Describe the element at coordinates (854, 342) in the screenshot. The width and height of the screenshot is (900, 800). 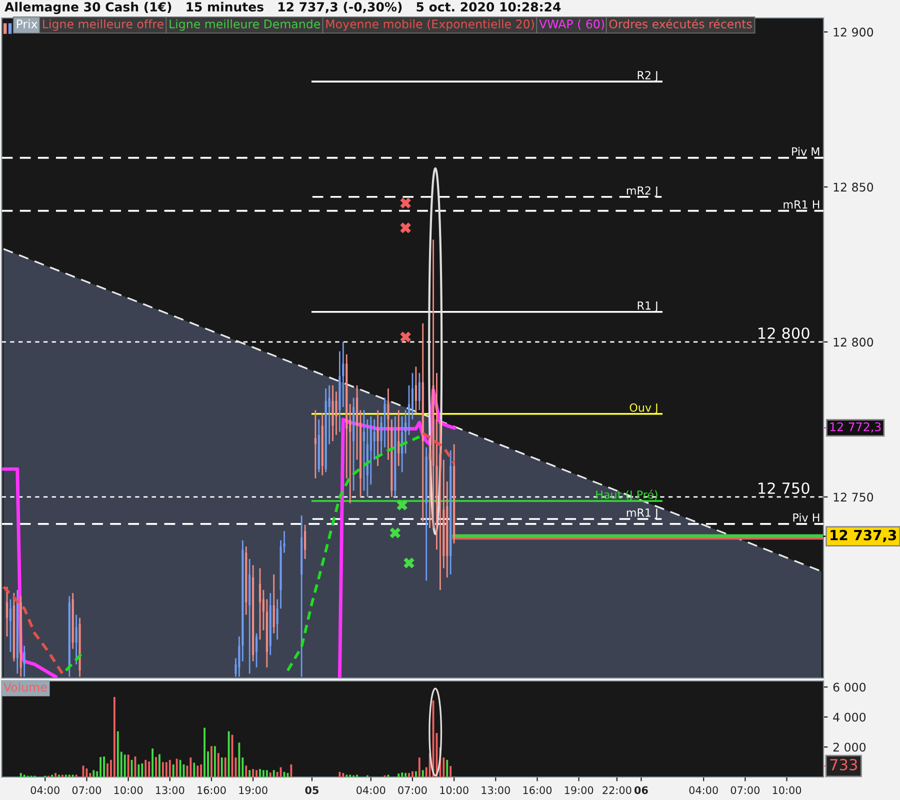
I see `y-tick-label: 12 800` at that location.